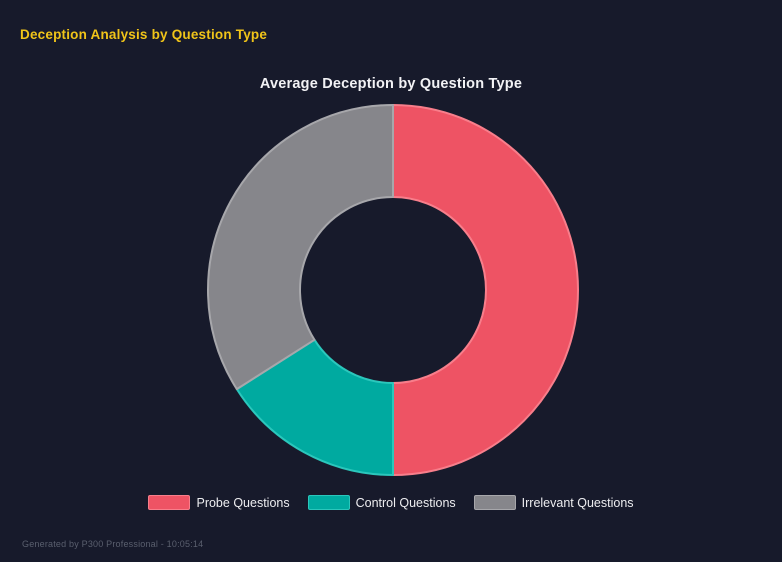 Image resolution: width=782 pixels, height=562 pixels. Describe the element at coordinates (405, 502) in the screenshot. I see `legend-label: Control Questions` at that location.